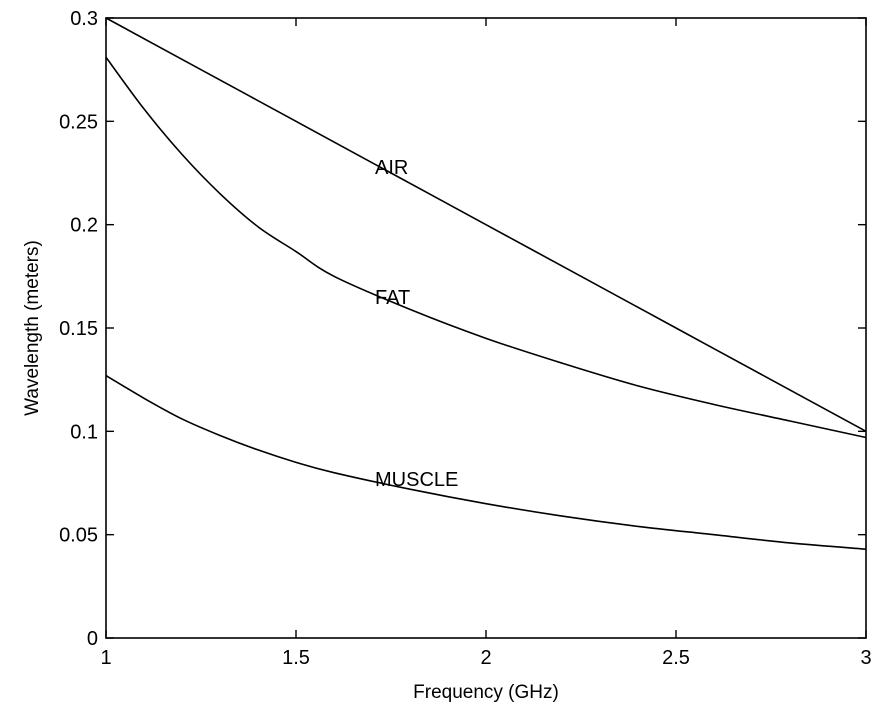 This screenshot has height=711, width=875. I want to click on series-label-muscle: MUSCLE, so click(416, 480).